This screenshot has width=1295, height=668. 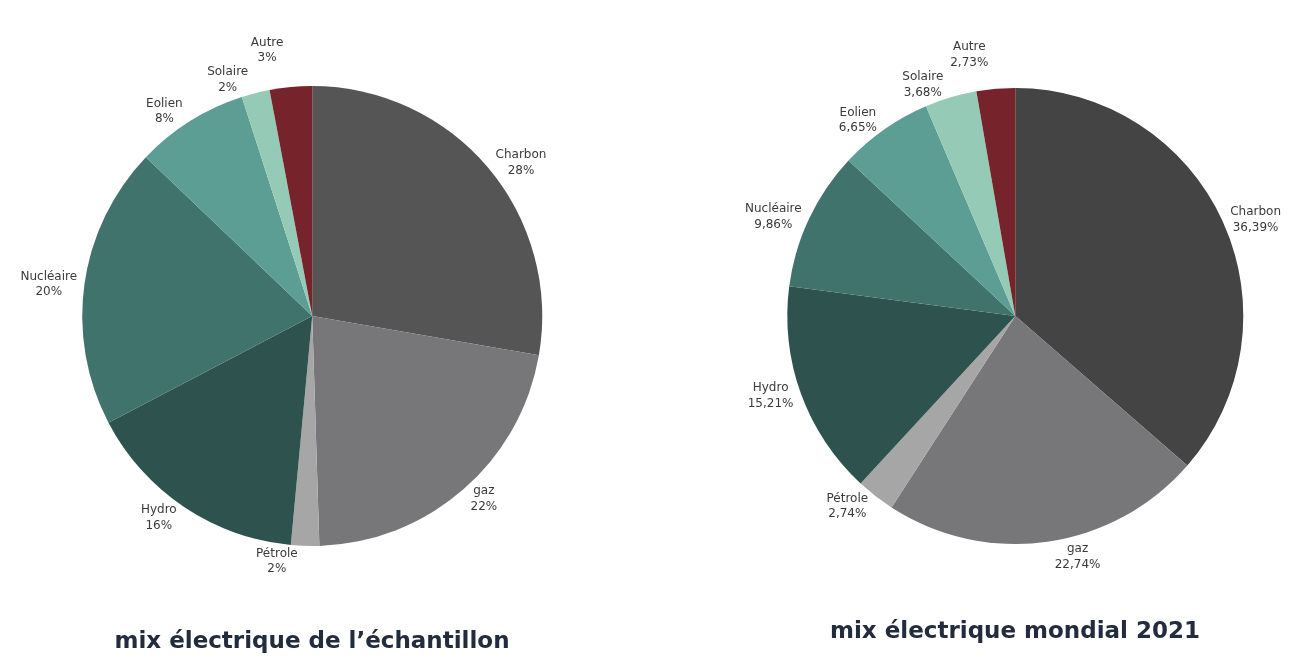 I want to click on text: mix électrique mondial 2021, so click(x=1014, y=630).